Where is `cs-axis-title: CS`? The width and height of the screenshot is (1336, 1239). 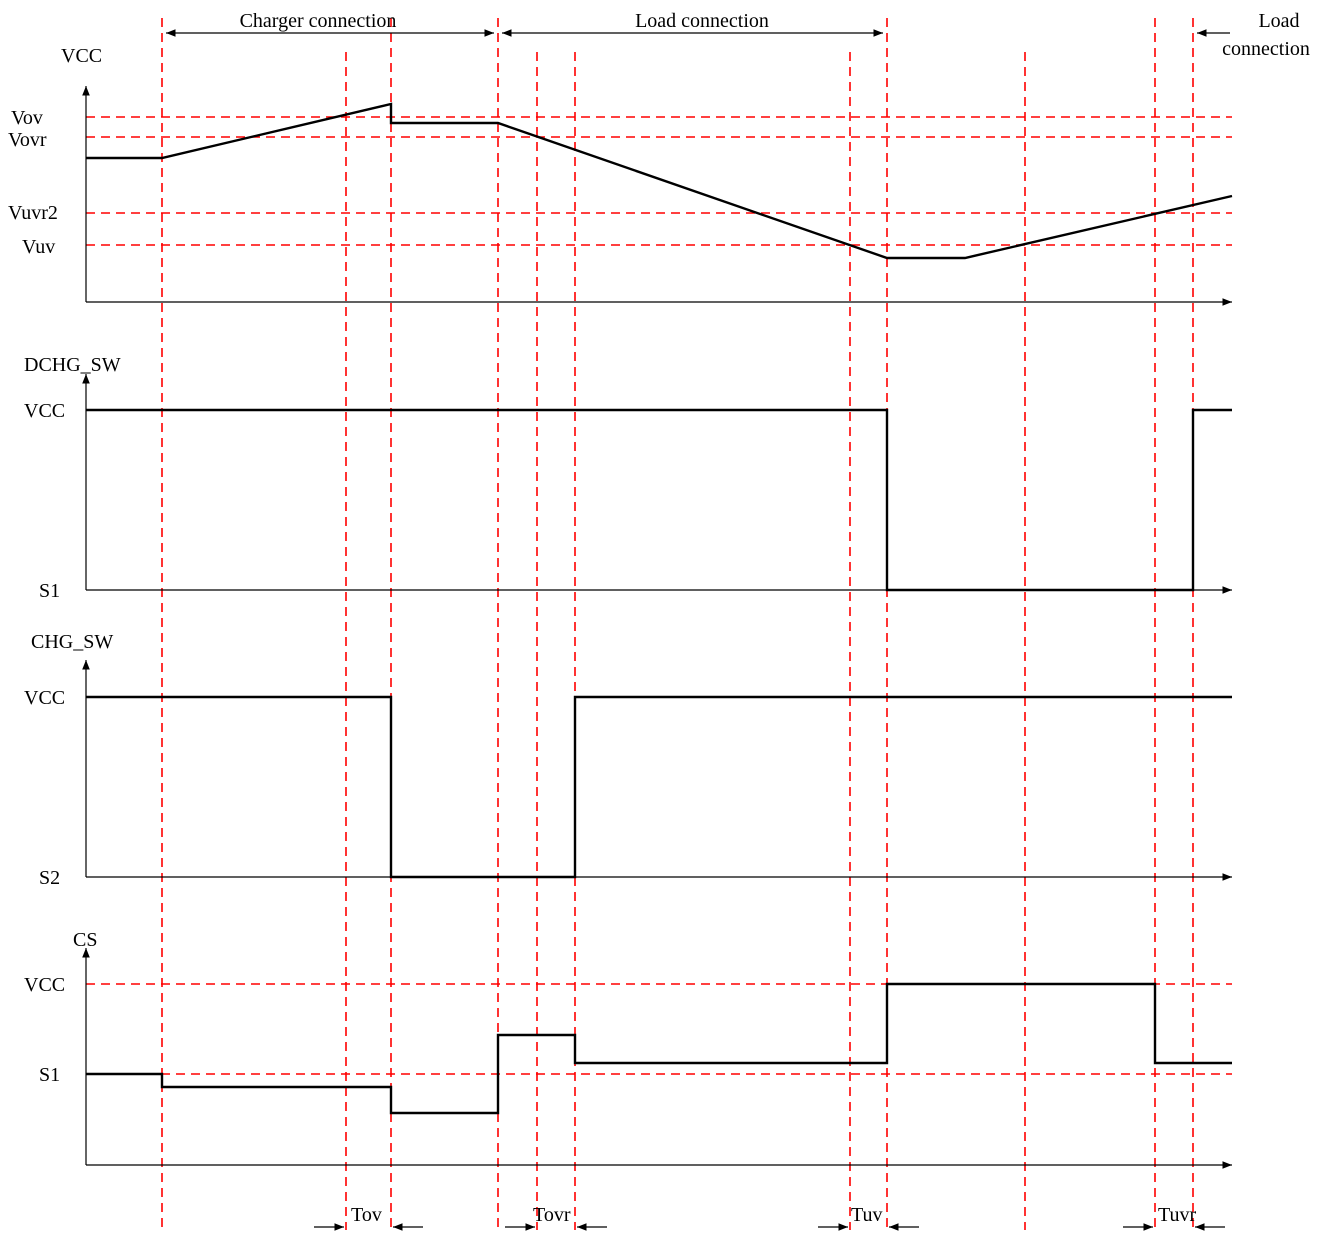
cs-axis-title: CS is located at coordinates (85, 940).